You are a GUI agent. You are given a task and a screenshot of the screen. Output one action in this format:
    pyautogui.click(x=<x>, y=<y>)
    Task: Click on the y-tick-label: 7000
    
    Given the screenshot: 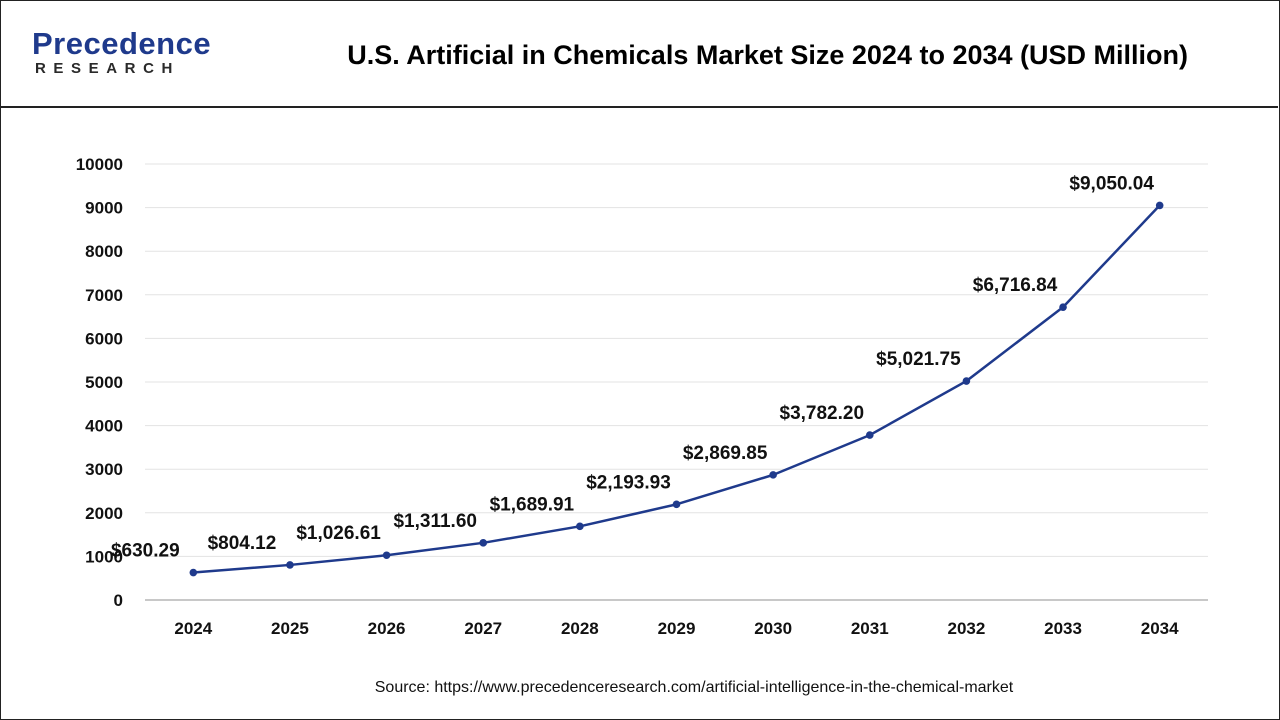 What is the action you would take?
    pyautogui.click(x=104, y=295)
    